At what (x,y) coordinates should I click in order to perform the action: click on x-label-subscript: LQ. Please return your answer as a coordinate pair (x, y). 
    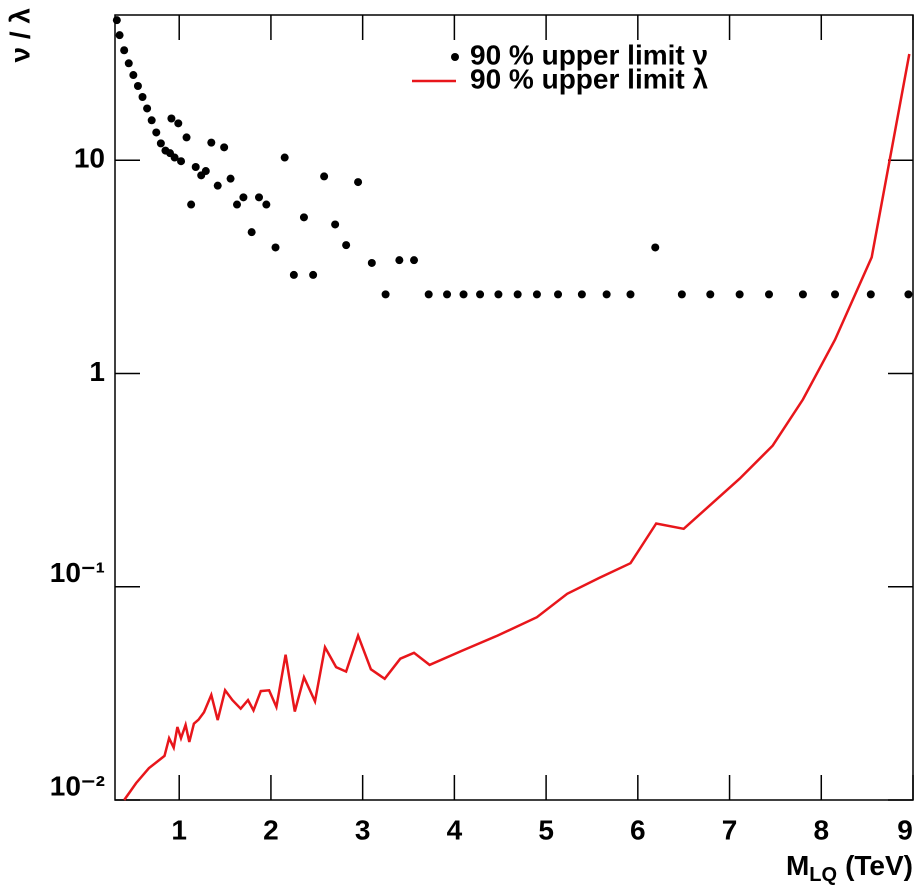
    Looking at the image, I should click on (823, 875).